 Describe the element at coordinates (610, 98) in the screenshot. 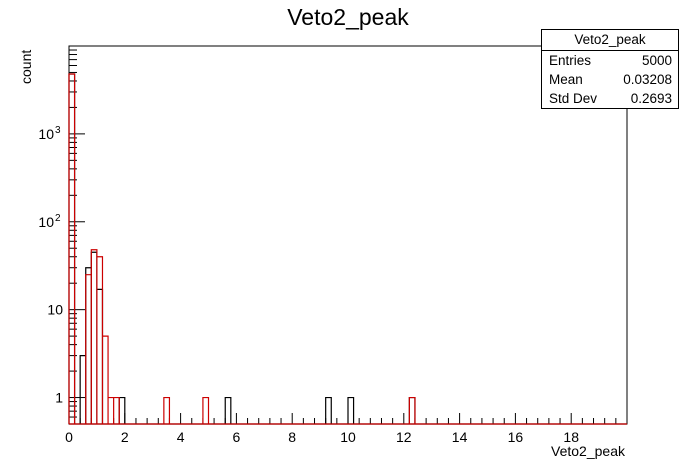

I see `stats-row-stddev: Std Dev 0.2693` at that location.